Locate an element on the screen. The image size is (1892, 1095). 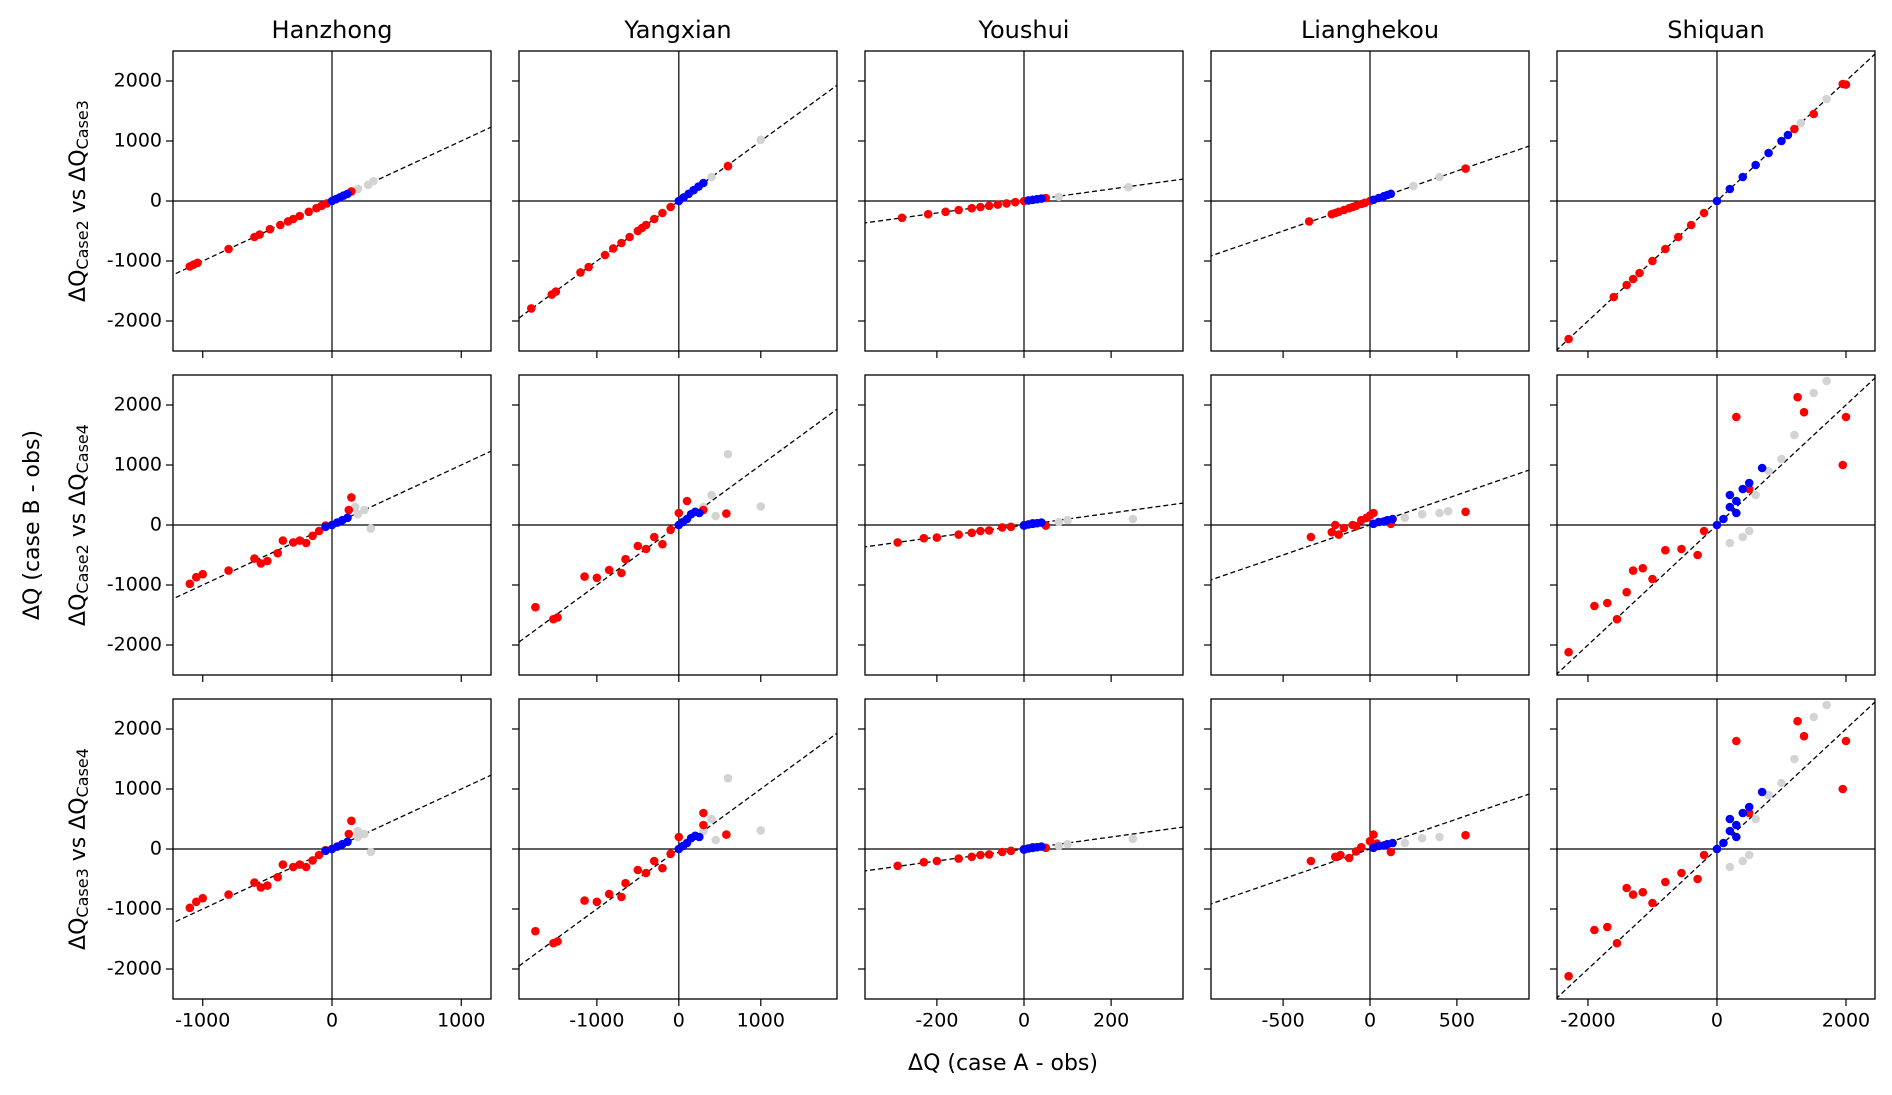
row-label-part: Case2 is located at coordinates (82, 244).